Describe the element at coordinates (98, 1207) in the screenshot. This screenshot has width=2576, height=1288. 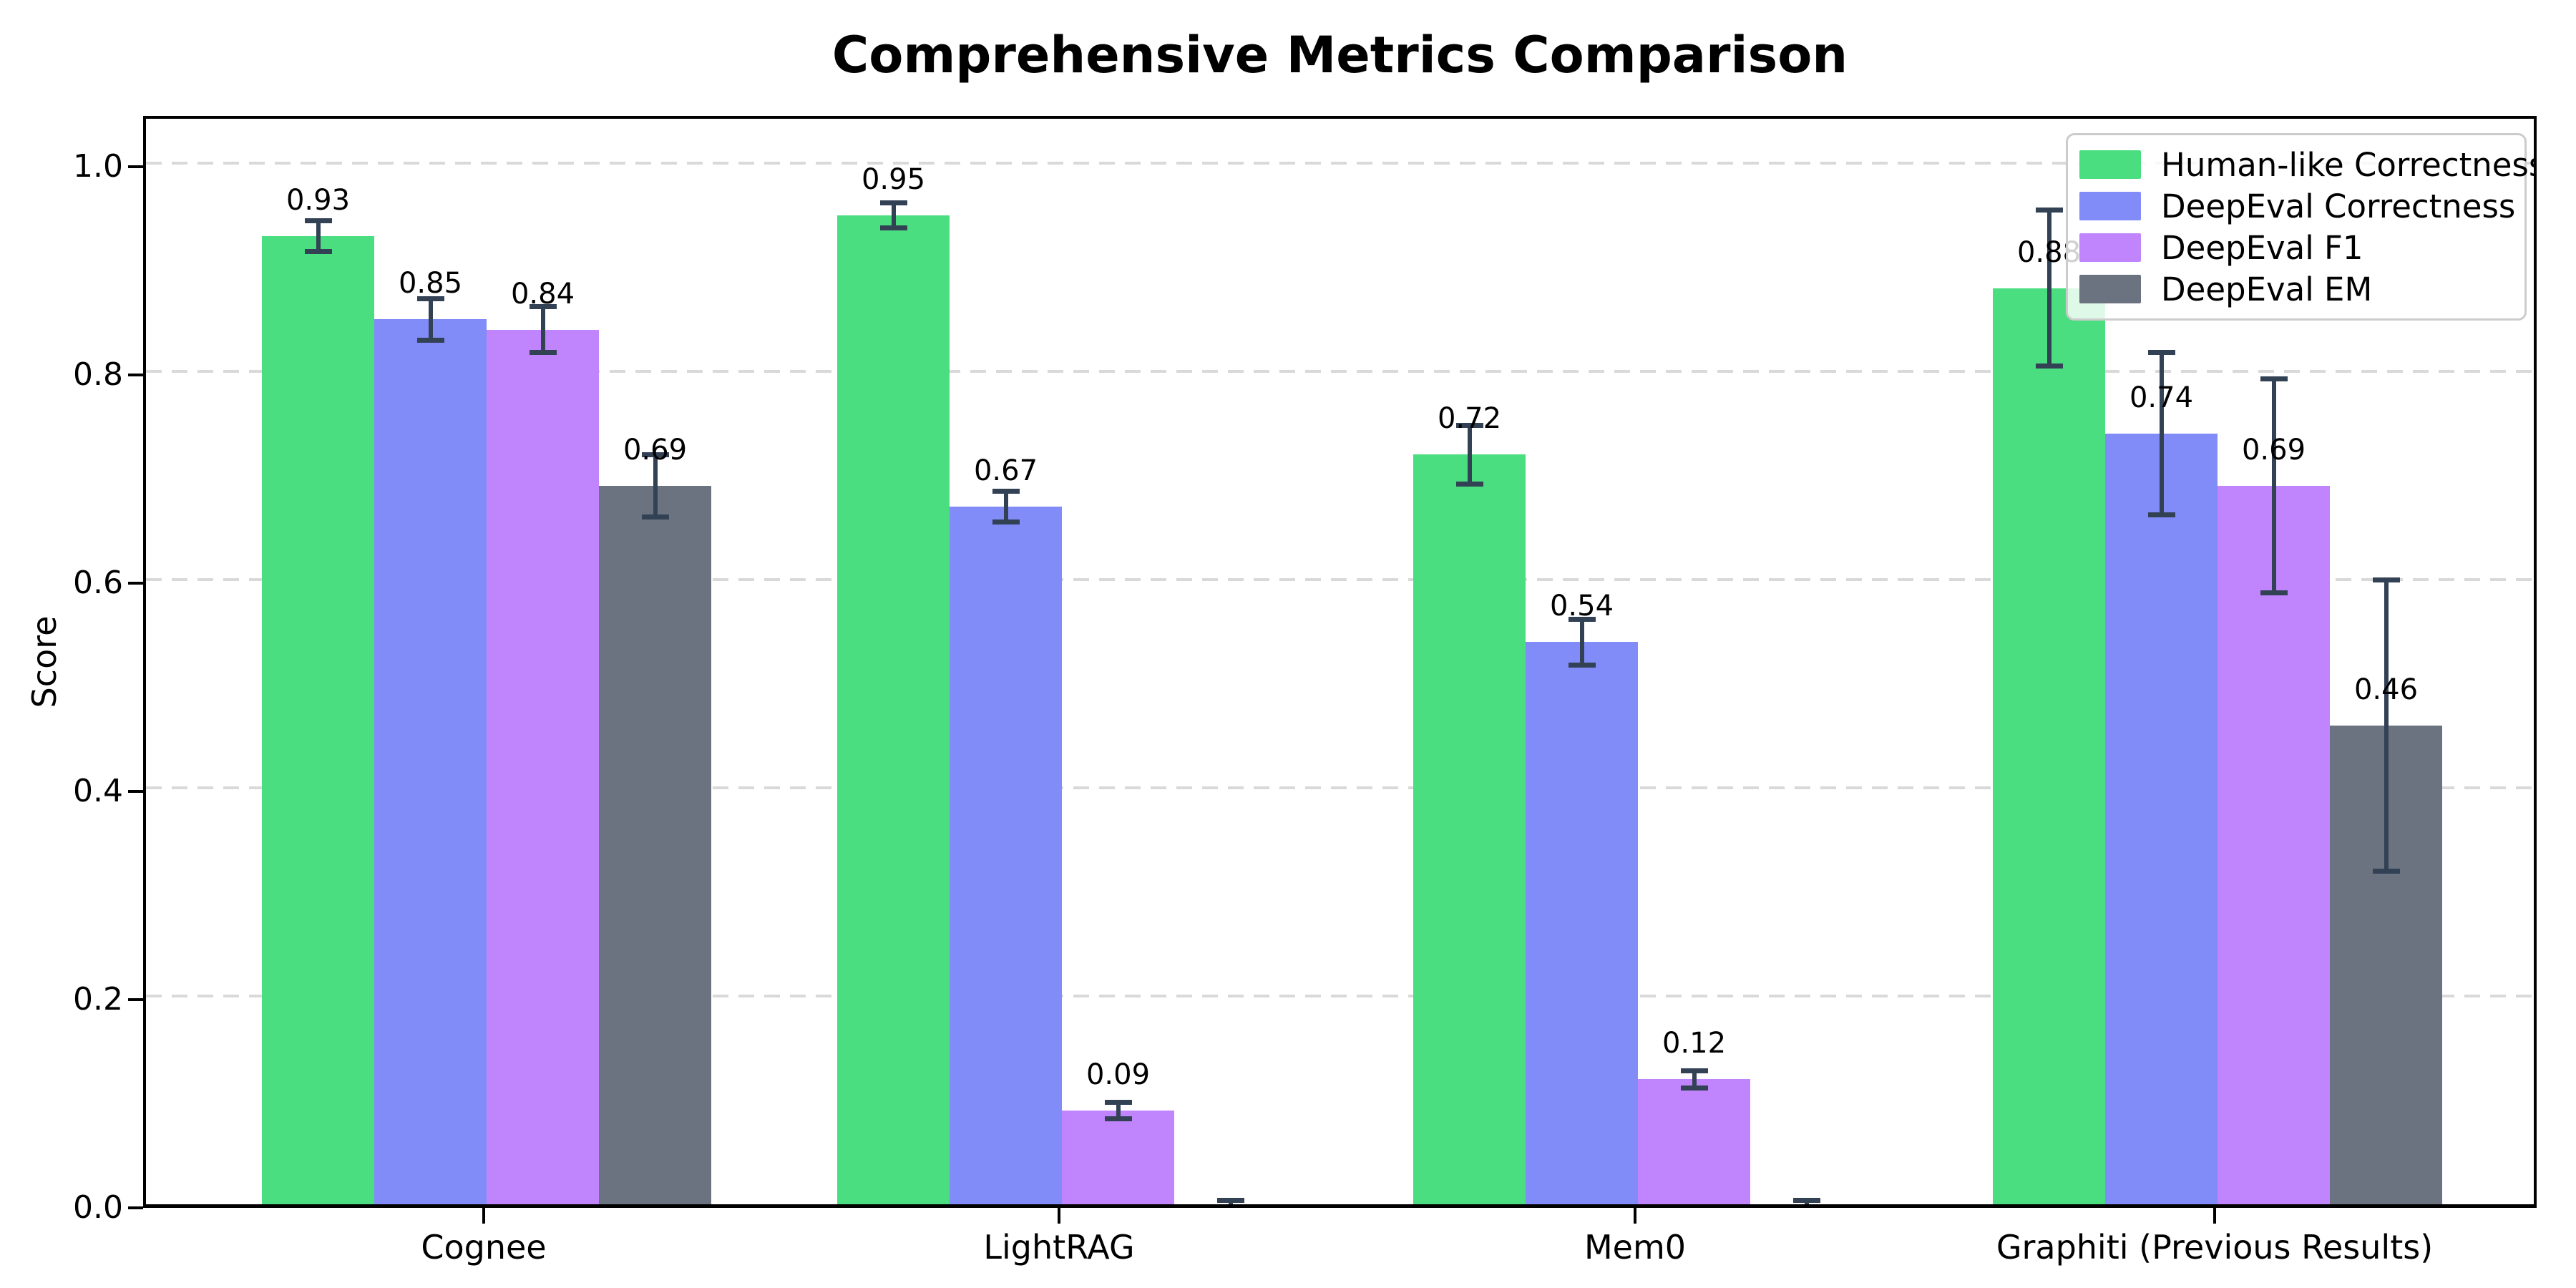
I see `y-tick-label-0.0: 0.0` at that location.